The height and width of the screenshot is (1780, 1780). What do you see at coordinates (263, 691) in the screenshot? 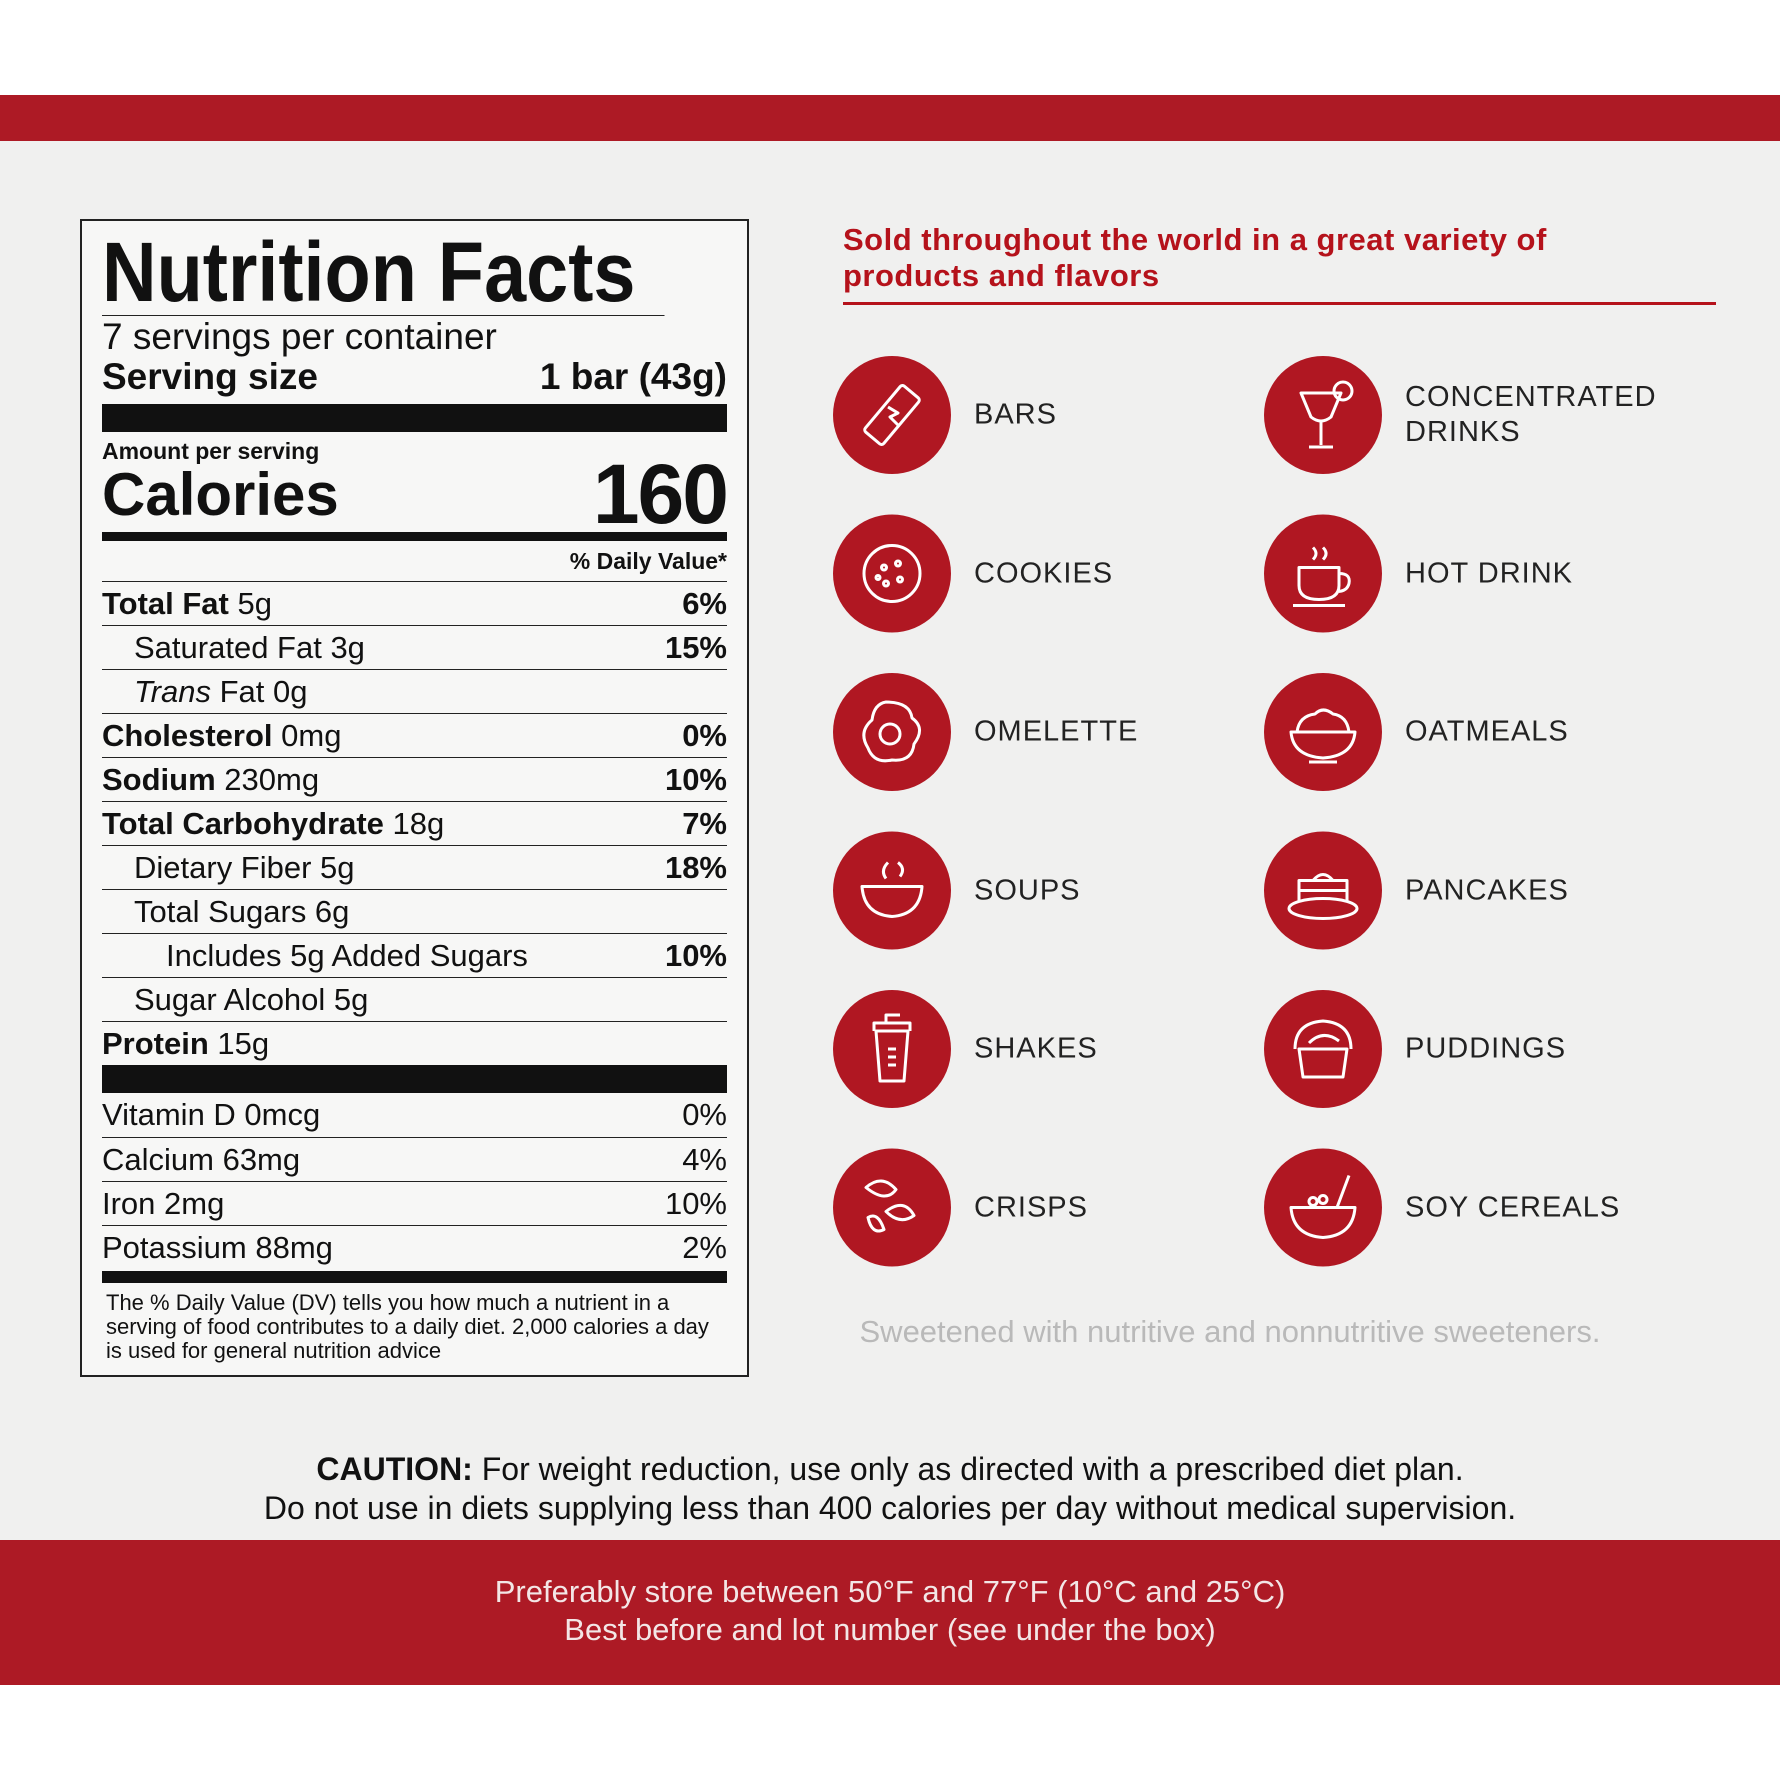
I see `nutrient-amount: Fat 0g` at bounding box center [263, 691].